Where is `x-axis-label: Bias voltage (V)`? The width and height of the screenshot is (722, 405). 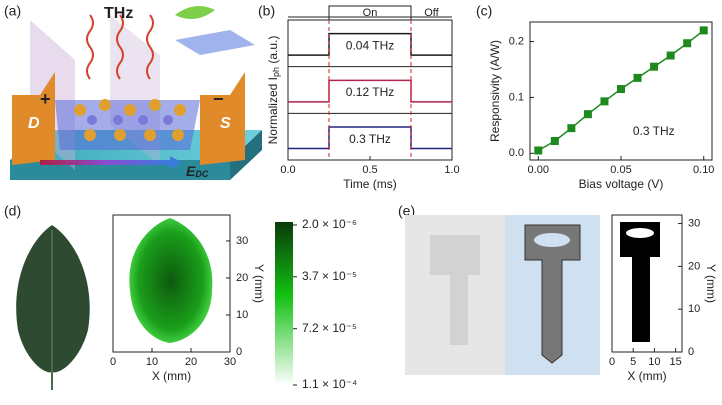 x-axis-label: Bias voltage (V) is located at coordinates (621, 184).